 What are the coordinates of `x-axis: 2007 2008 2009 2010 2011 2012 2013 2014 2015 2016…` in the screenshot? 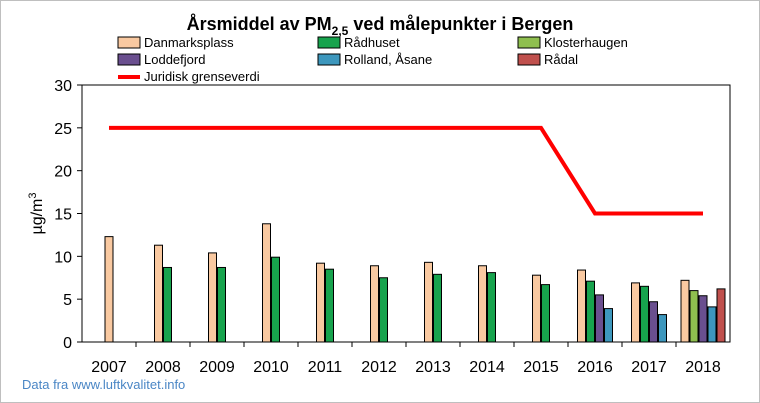 It's located at (406, 359).